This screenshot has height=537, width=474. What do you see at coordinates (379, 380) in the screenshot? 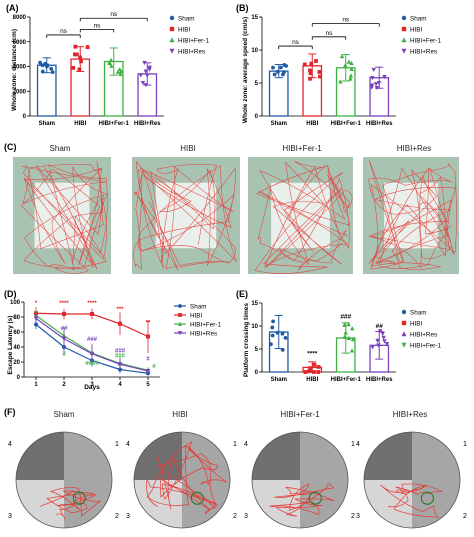
I see `x-tick-label-hibi-res: HIBI+Res` at bounding box center [379, 380].